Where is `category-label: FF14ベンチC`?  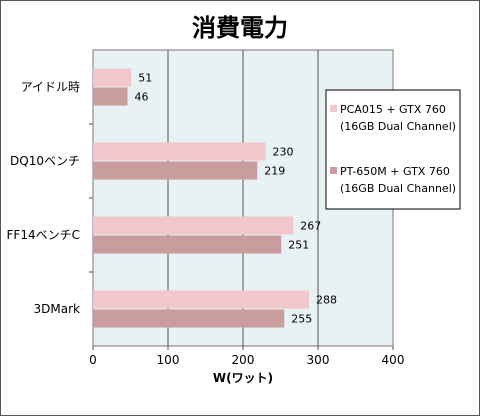
category-label: FF14ベンチC is located at coordinates (43, 235).